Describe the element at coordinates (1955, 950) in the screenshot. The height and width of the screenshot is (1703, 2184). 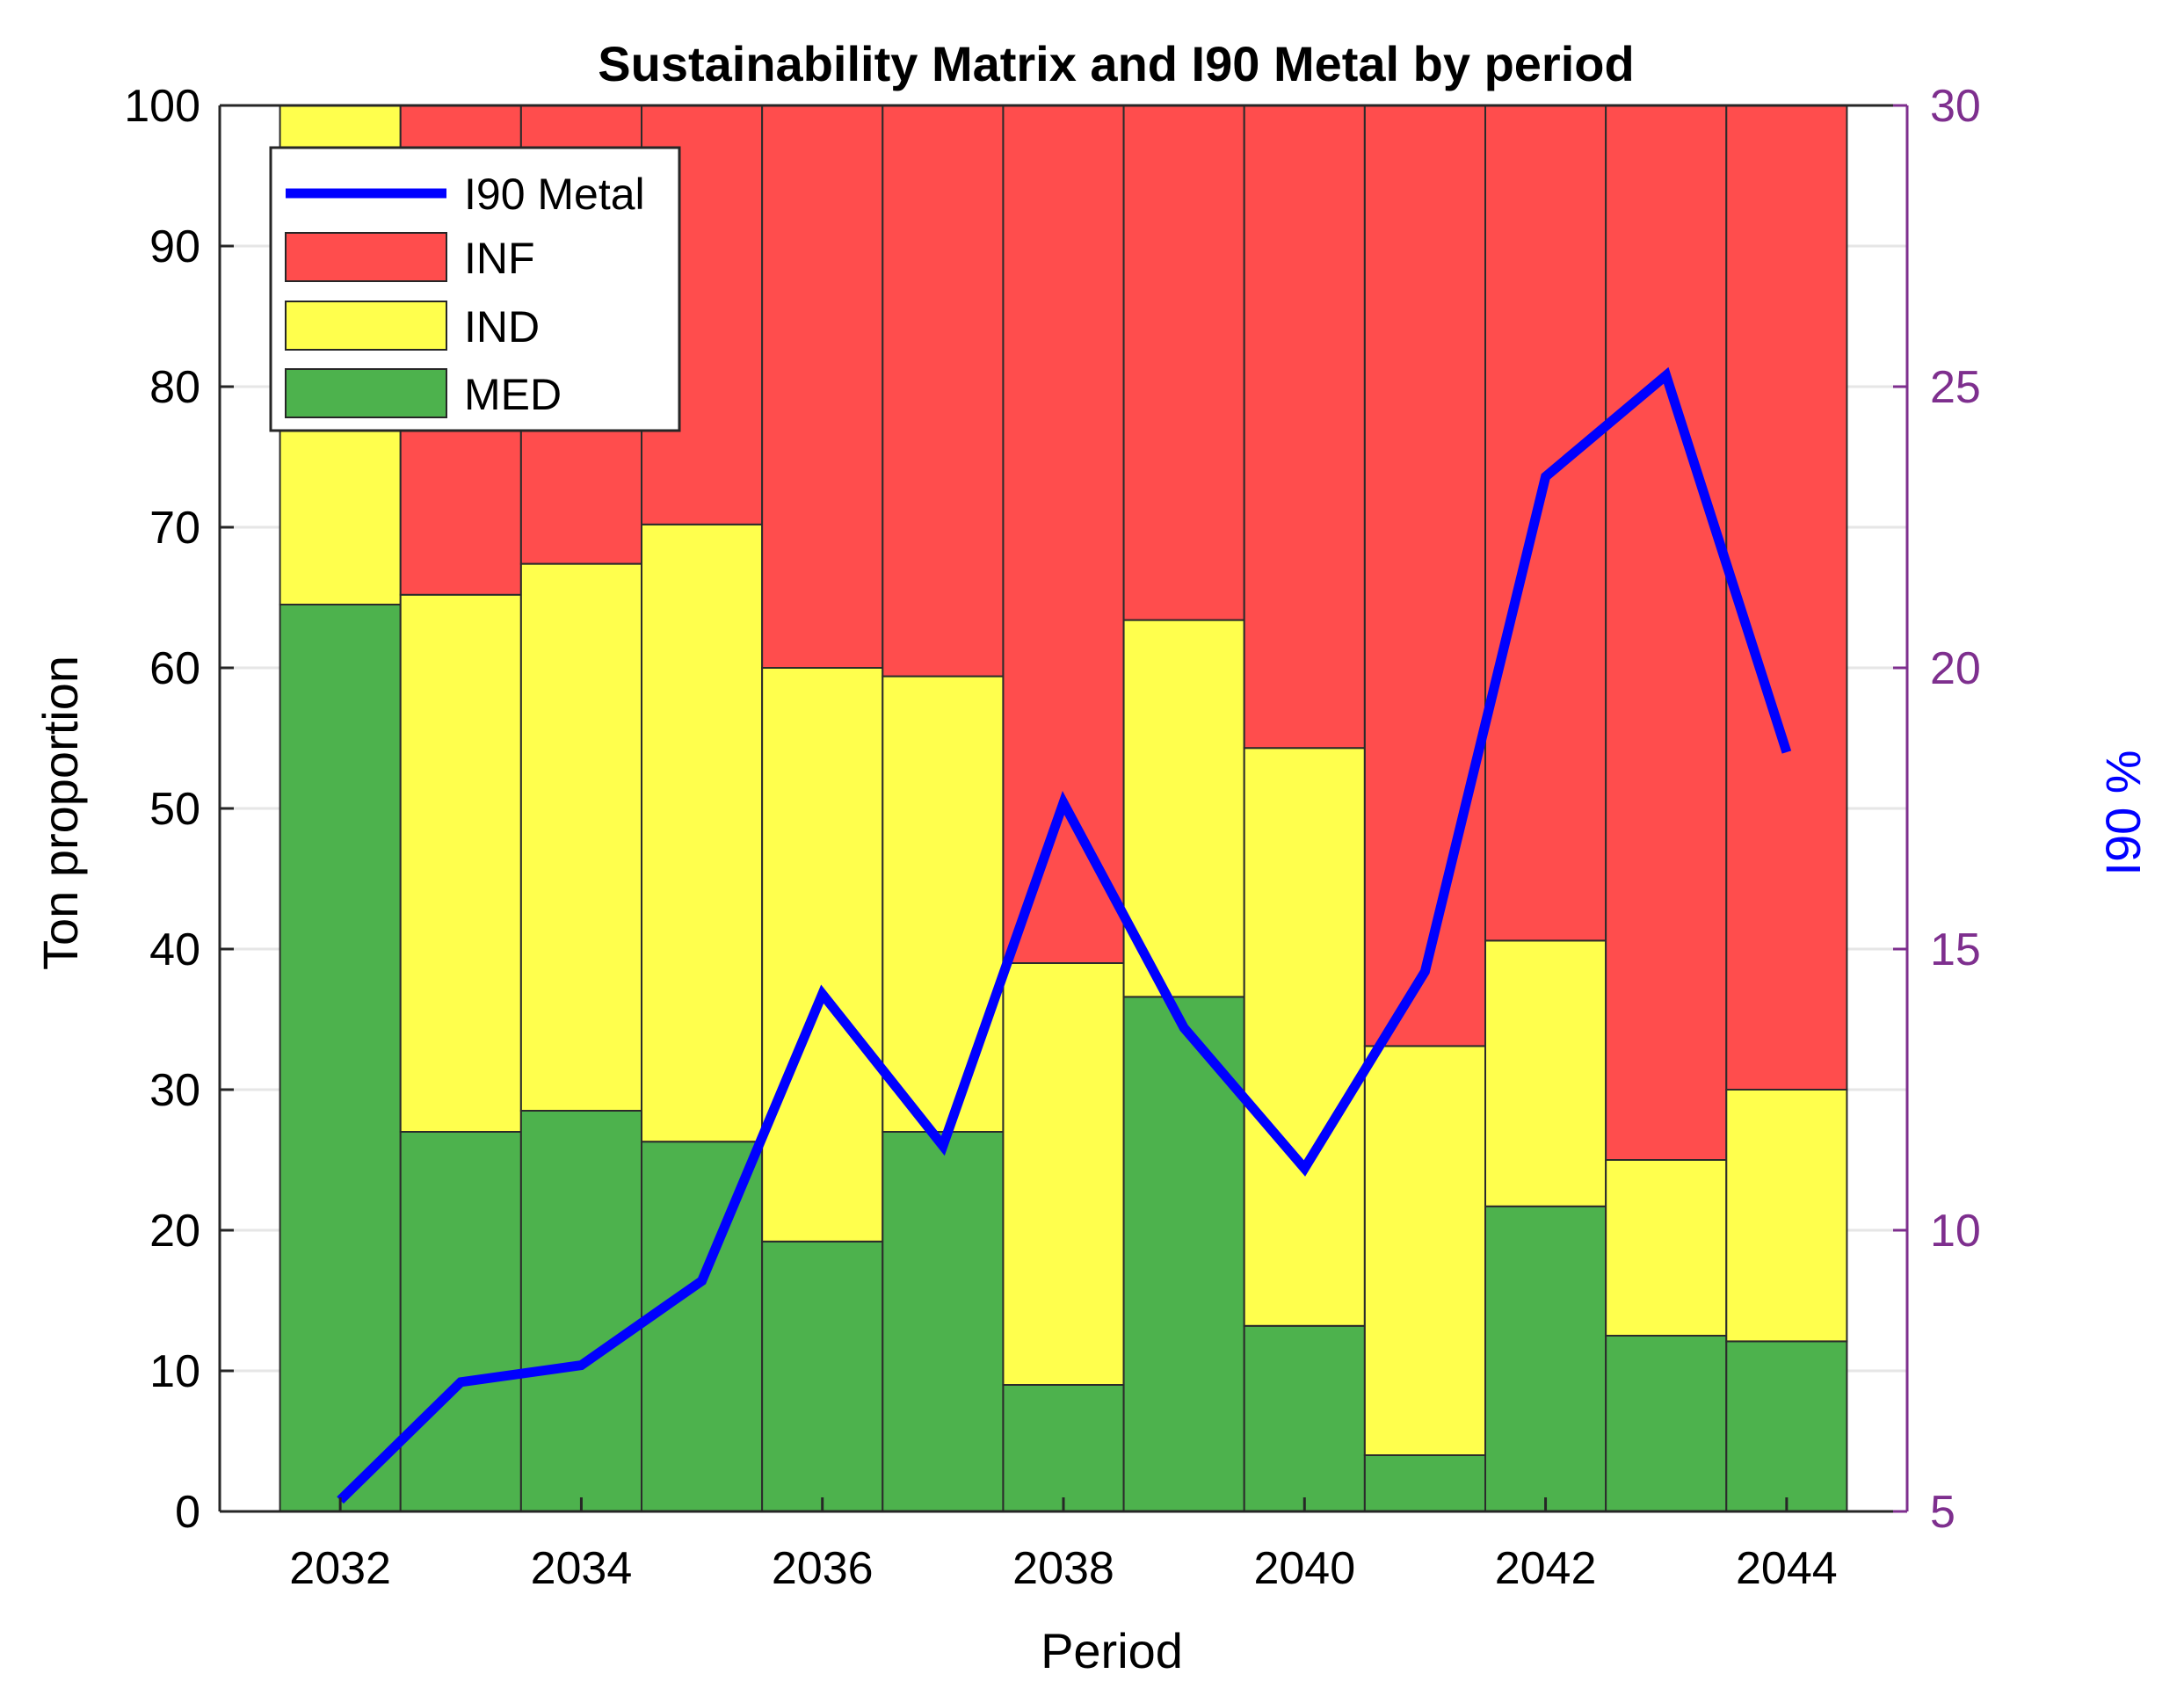
I see `y2-tick-label: 15` at that location.